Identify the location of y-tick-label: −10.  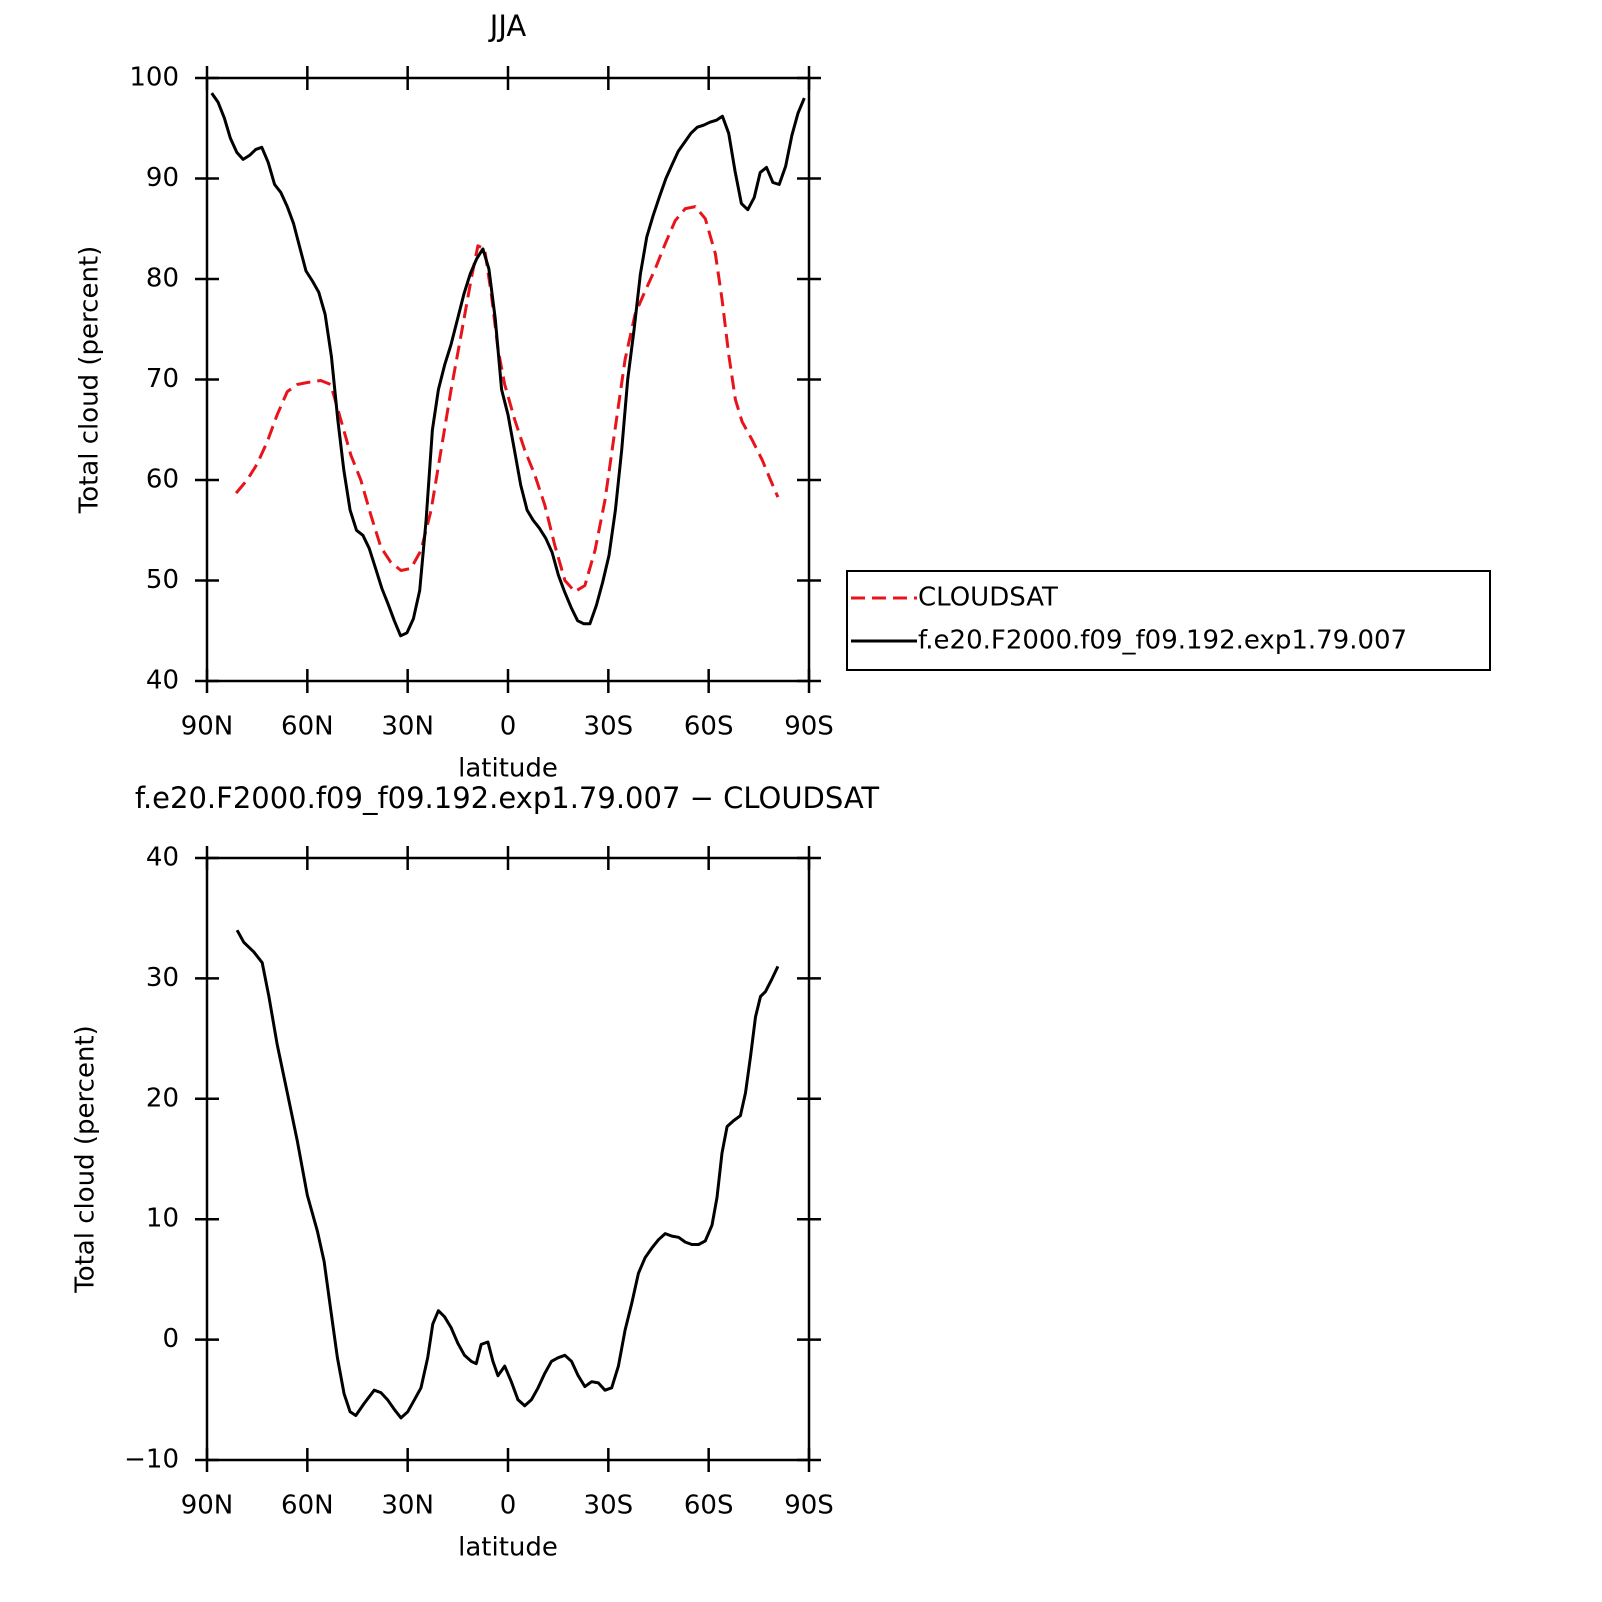
(151, 1460).